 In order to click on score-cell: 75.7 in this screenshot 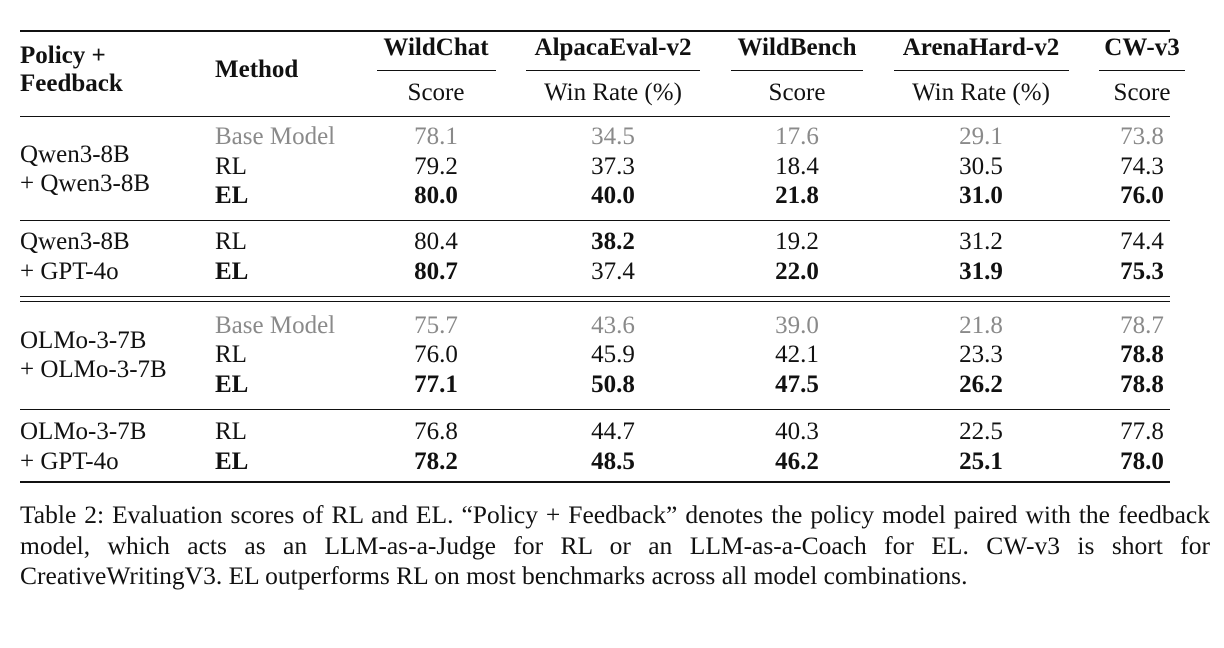, I will do `click(436, 325)`.